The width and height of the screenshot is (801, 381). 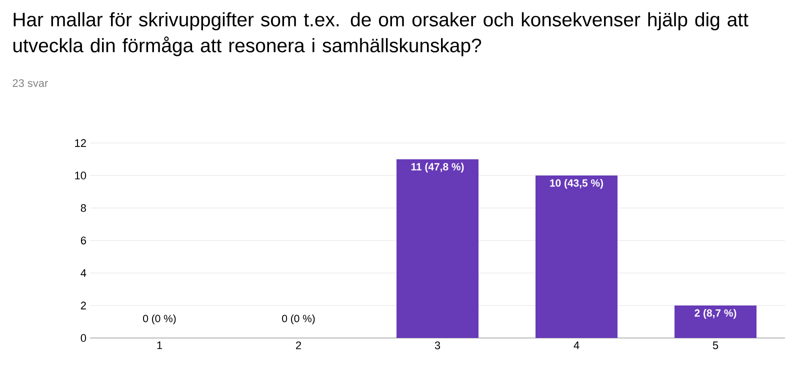 I want to click on data-label: 11 (47,8 %), so click(x=437, y=167).